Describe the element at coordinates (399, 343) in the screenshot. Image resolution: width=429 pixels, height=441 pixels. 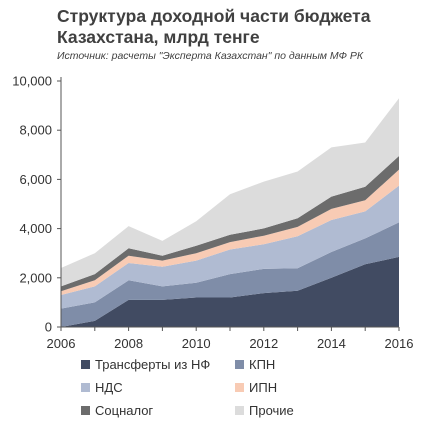
I see `x-tick-label: 2016` at that location.